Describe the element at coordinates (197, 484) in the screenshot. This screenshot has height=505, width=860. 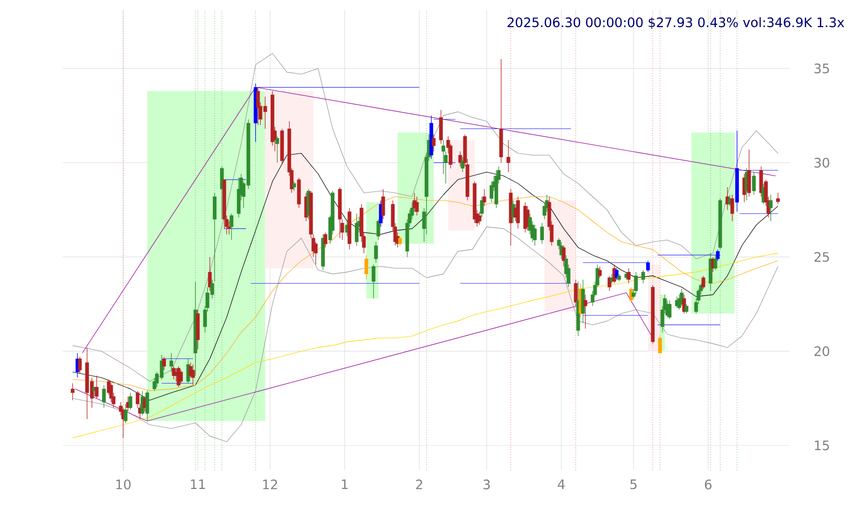
I see `x-tick-label: 11` at that location.